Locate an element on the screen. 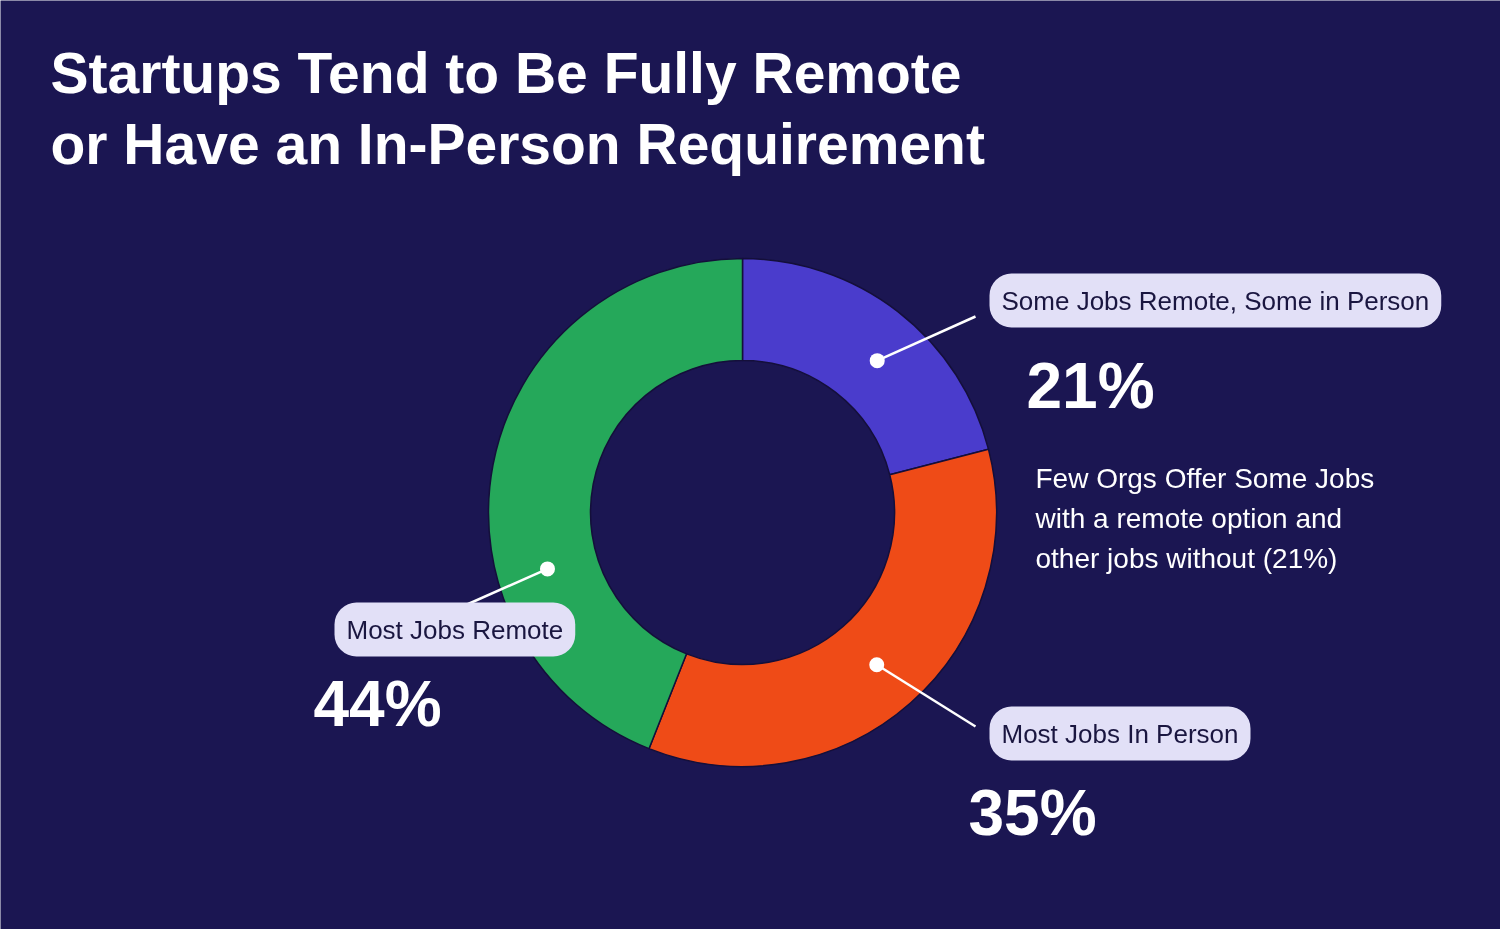 This screenshot has width=1500, height=929. slice-label: Some Jobs Remote, Some in Person is located at coordinates (1215, 300).